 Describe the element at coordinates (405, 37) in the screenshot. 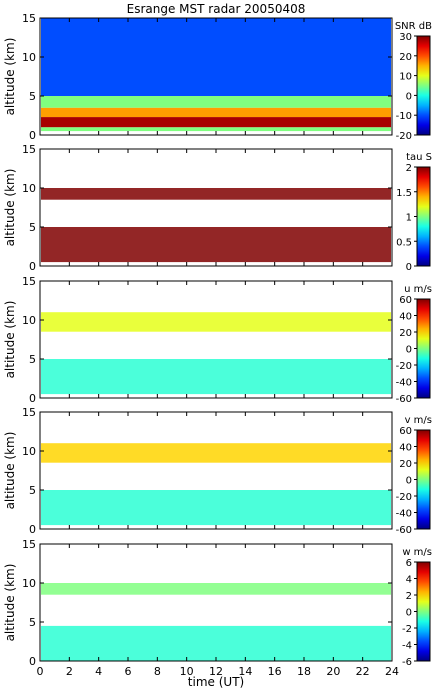

I see `colorbar-tick-label: 30` at that location.